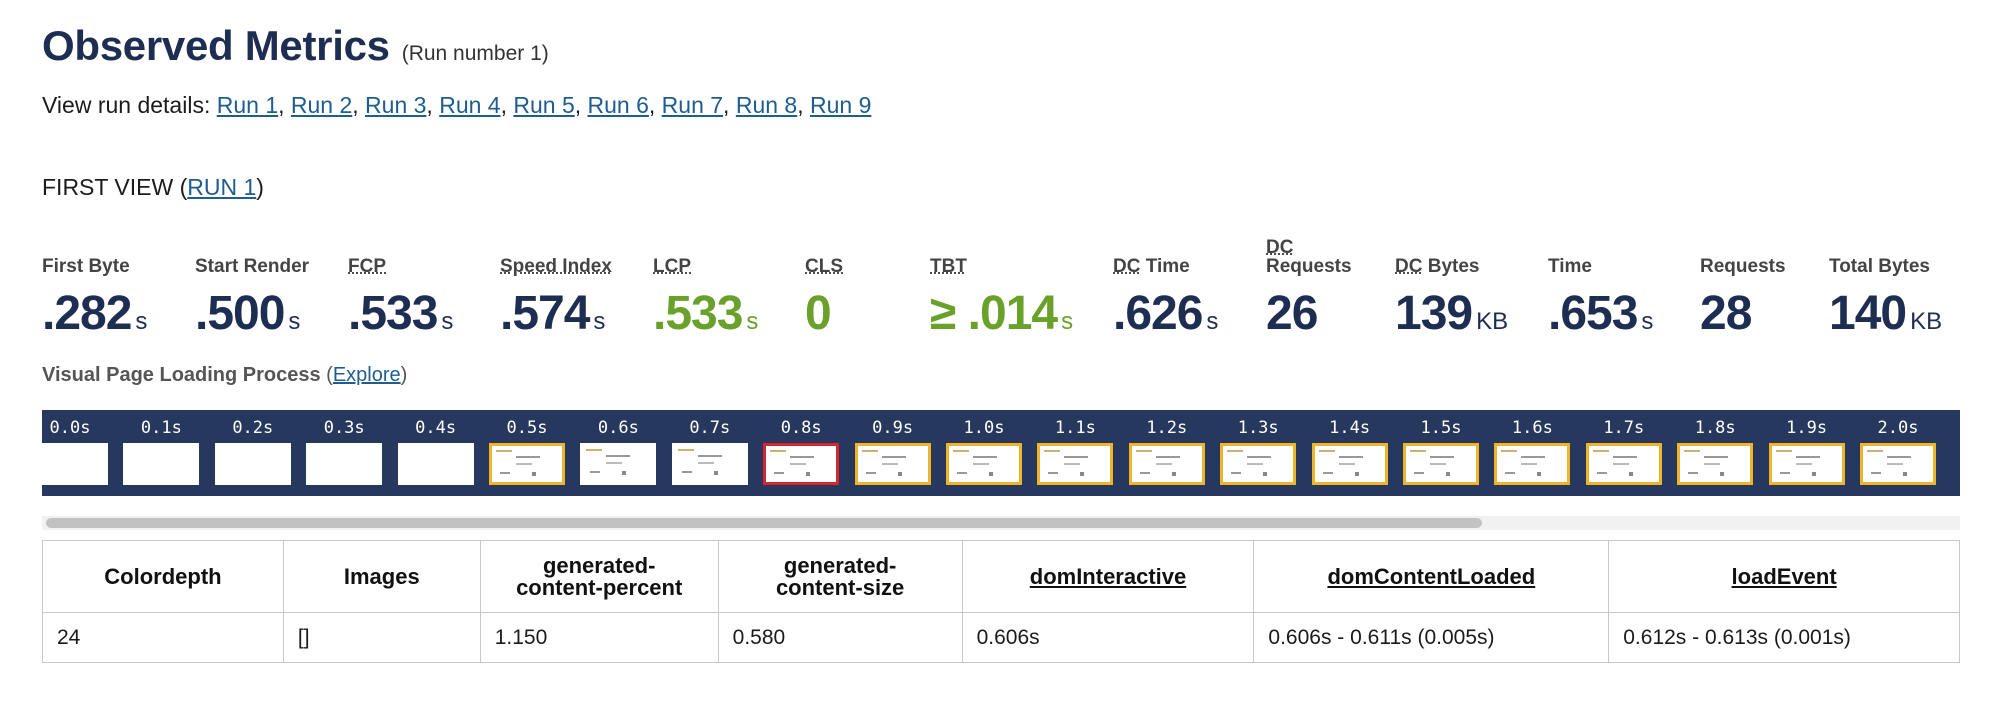 The image size is (1999, 724). Describe the element at coordinates (1451, 257) in the screenshot. I see `metric-label: DC Bytes` at that location.